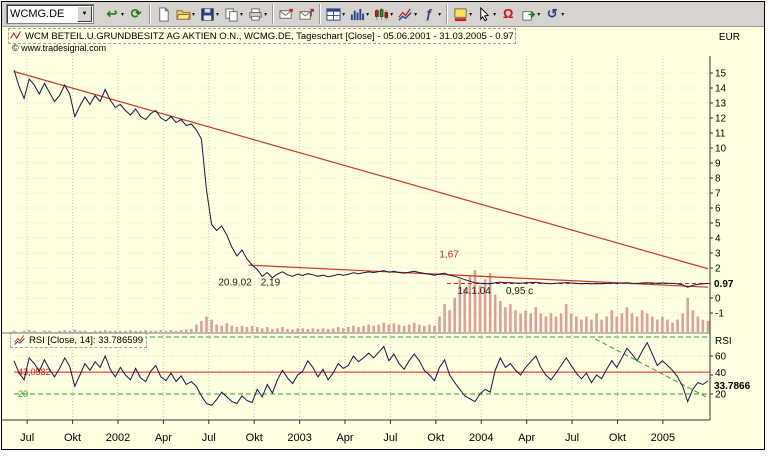  What do you see at coordinates (721, 104) in the screenshot?
I see `price-axis-label: 13` at bounding box center [721, 104].